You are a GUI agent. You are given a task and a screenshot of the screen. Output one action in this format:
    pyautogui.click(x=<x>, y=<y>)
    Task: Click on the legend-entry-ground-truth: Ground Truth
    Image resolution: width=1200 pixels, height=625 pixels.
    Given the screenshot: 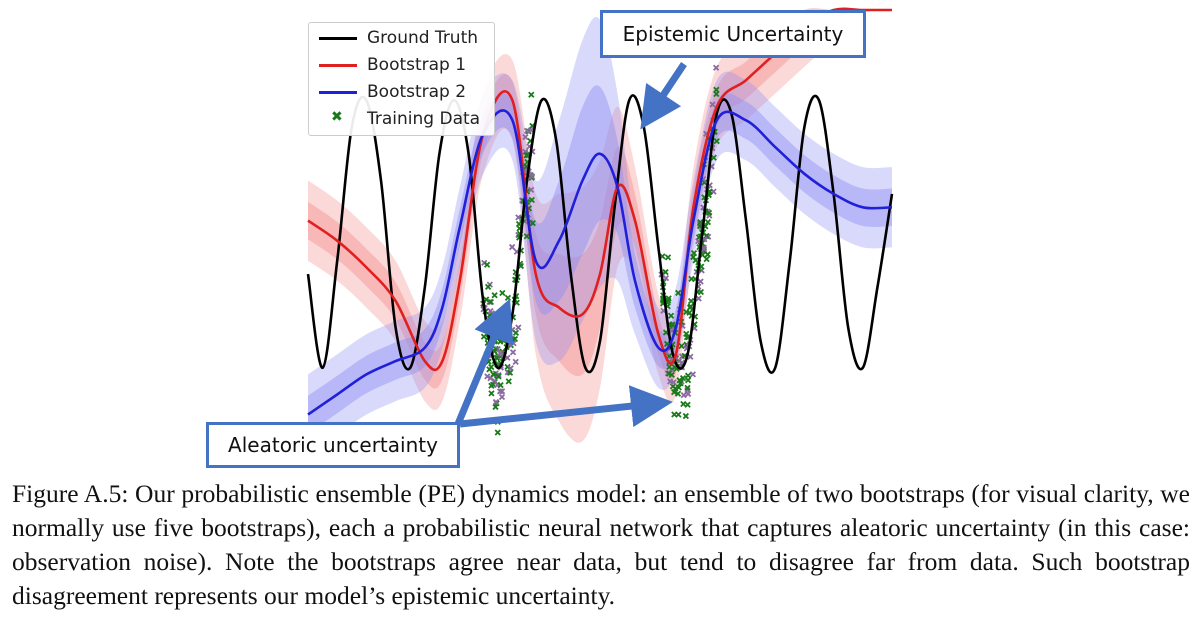 What is the action you would take?
    pyautogui.click(x=401, y=38)
    